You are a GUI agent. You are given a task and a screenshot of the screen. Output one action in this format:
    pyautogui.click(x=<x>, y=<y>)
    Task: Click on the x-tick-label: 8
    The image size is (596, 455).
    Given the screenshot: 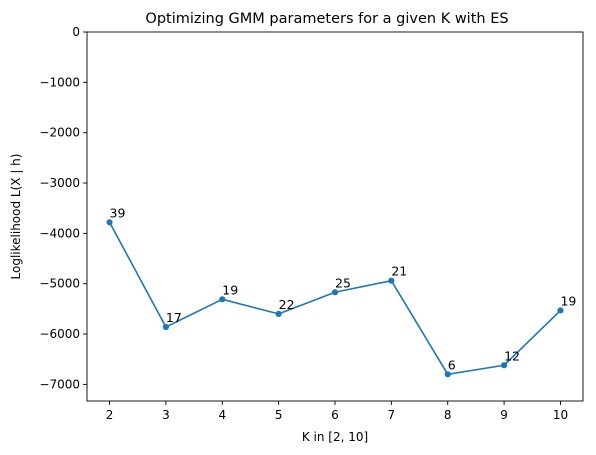 What is the action you would take?
    pyautogui.click(x=448, y=415)
    